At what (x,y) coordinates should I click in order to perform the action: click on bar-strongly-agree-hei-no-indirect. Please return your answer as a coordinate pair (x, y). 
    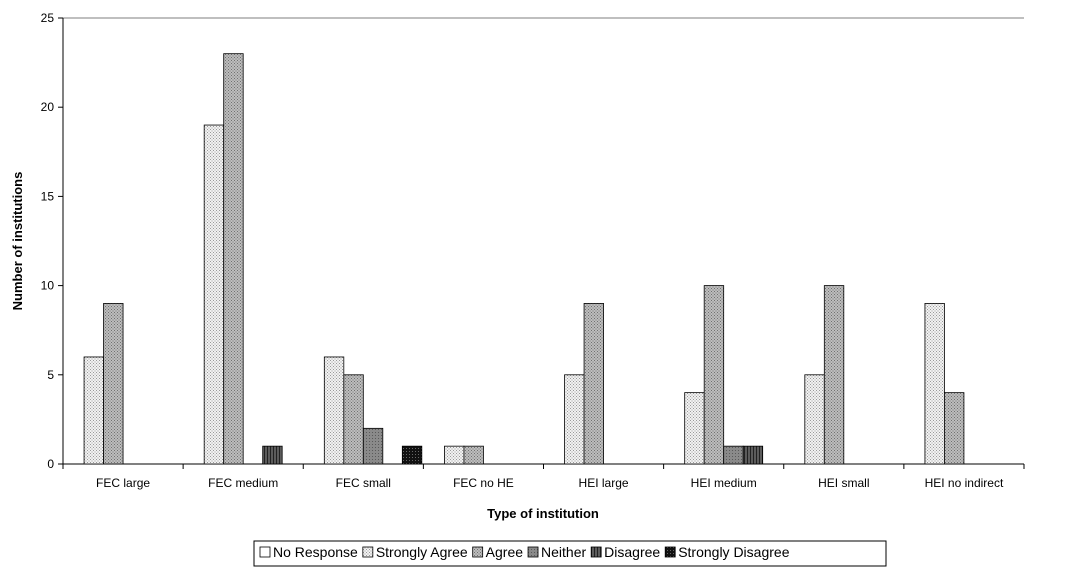
    Looking at the image, I should click on (934, 384).